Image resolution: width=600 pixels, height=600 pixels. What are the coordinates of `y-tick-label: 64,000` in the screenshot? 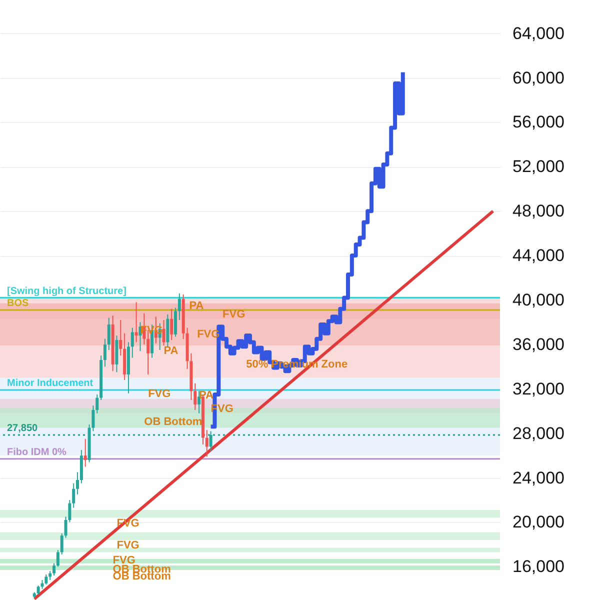 It's located at (538, 33).